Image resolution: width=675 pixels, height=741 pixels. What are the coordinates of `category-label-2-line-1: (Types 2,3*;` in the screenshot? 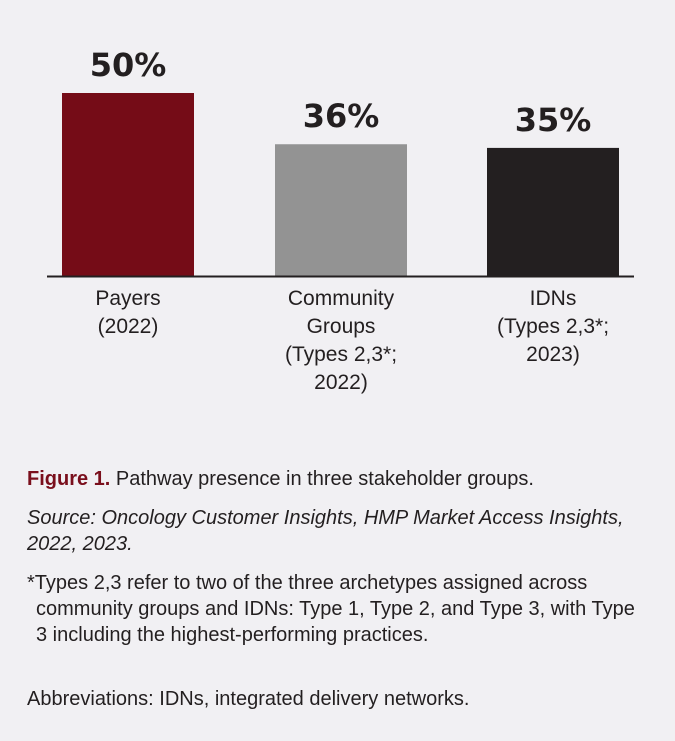 It's located at (553, 326).